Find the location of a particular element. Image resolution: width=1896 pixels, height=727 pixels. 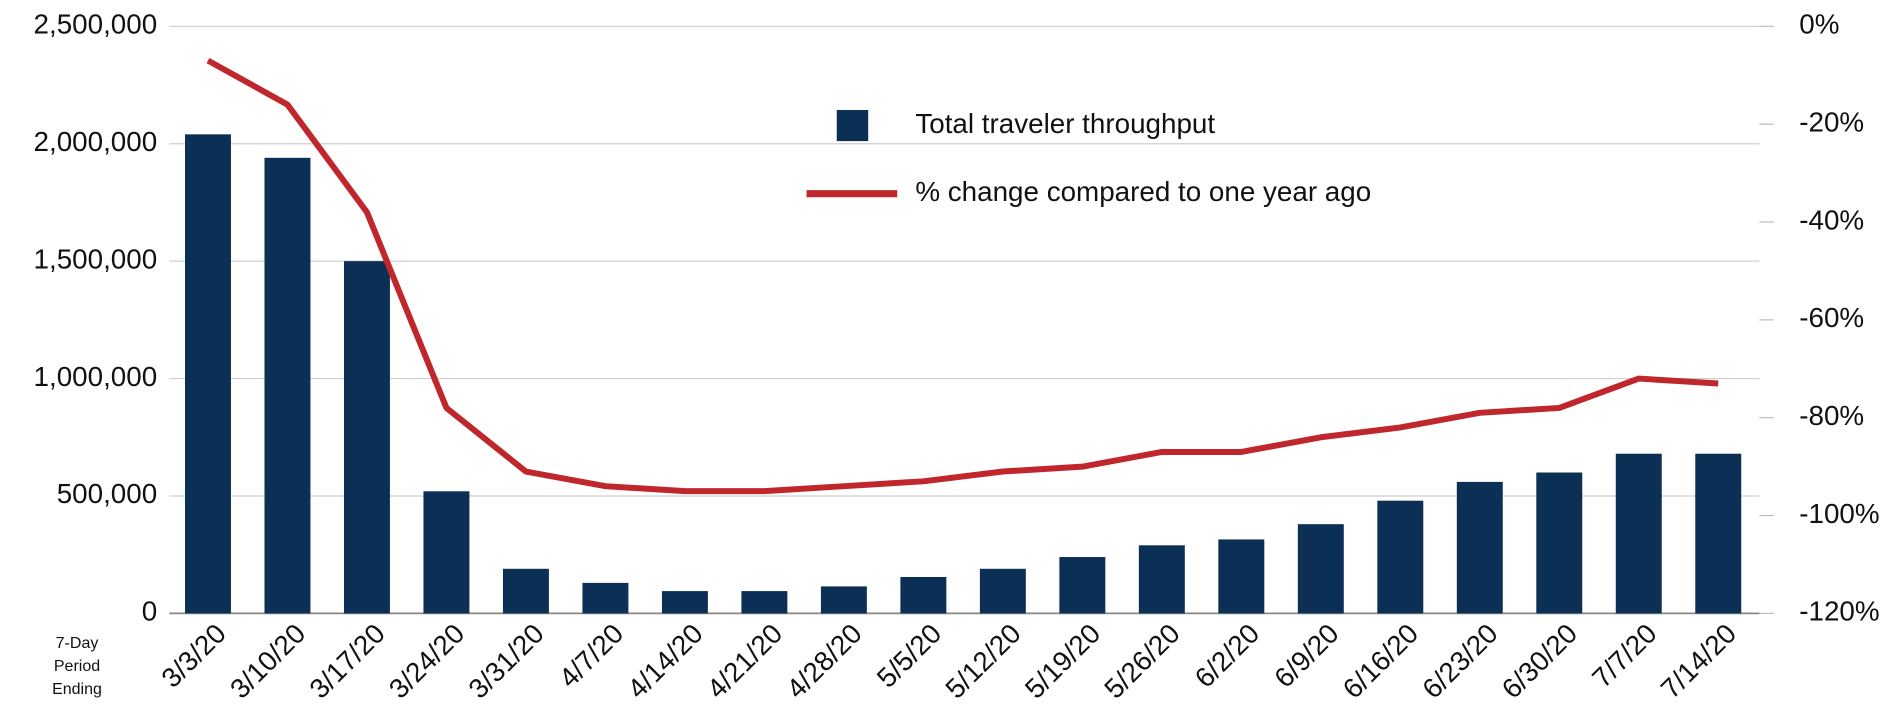

x-tick-label: 6/9/20 is located at coordinates (1306, 656).